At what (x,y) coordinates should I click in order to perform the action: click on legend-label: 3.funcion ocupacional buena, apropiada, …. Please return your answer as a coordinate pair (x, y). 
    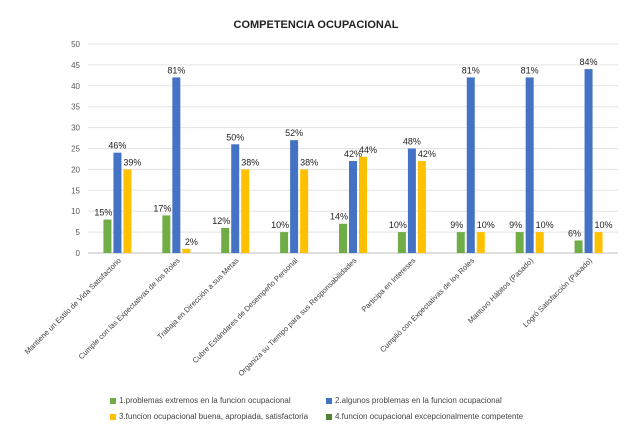
    Looking at the image, I should click on (214, 416).